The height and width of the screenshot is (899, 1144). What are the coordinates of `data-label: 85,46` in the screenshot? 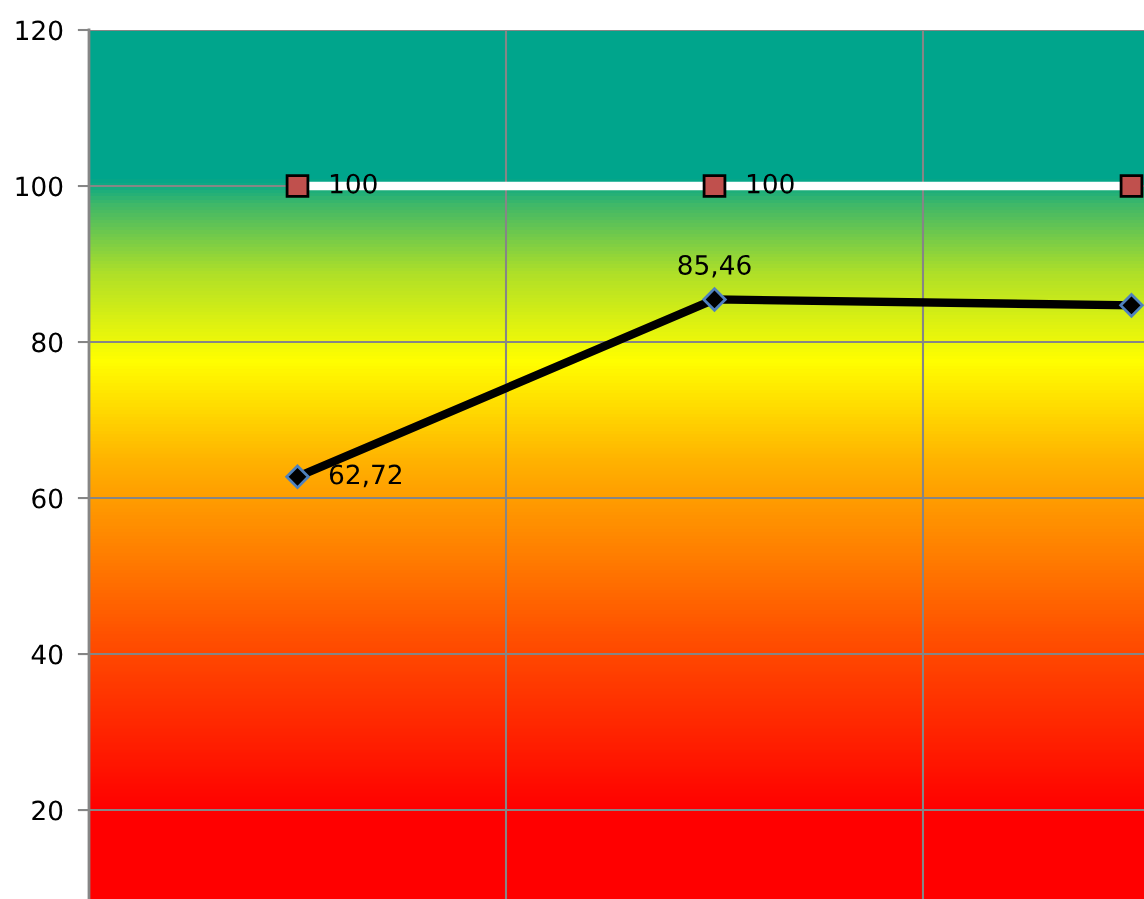 It's located at (714, 266).